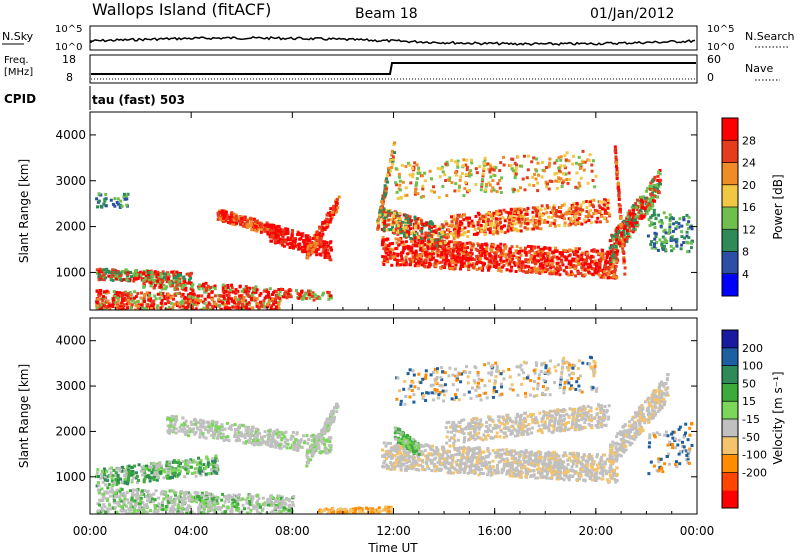 The height and width of the screenshot is (554, 800). Describe the element at coordinates (70, 181) in the screenshot. I see `power-y-tick-2: 3000` at that location.